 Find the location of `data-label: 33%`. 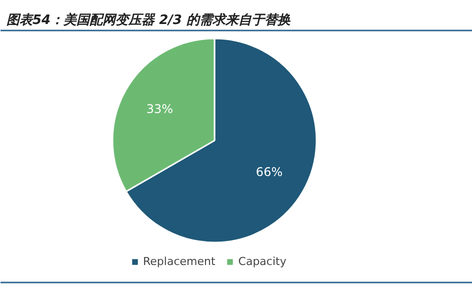

data-label: 33% is located at coordinates (160, 109).